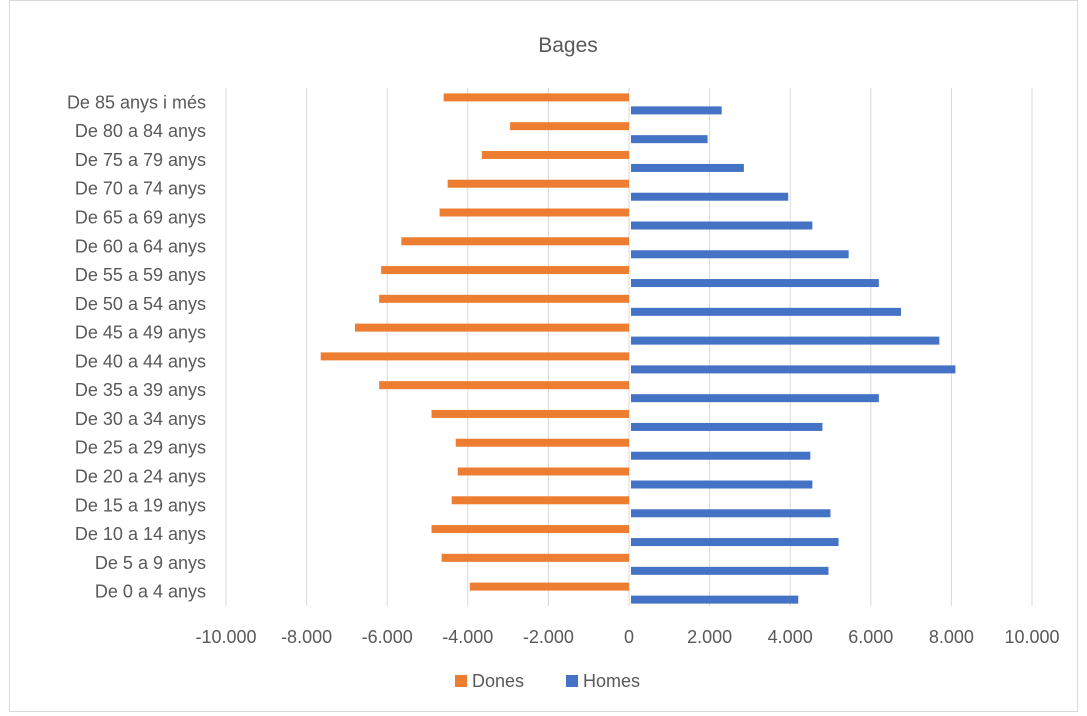 This screenshot has height=716, width=1087. What do you see at coordinates (951, 637) in the screenshot?
I see `x-tick-label: 8.000` at bounding box center [951, 637].